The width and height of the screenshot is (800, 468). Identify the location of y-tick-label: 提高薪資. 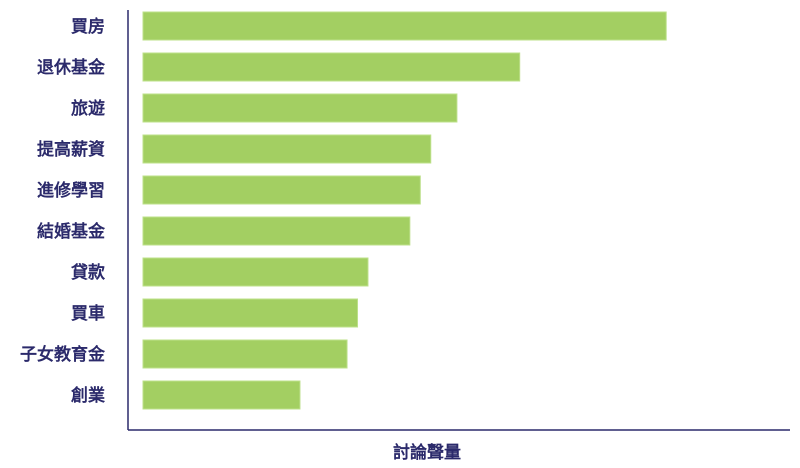
(71, 149).